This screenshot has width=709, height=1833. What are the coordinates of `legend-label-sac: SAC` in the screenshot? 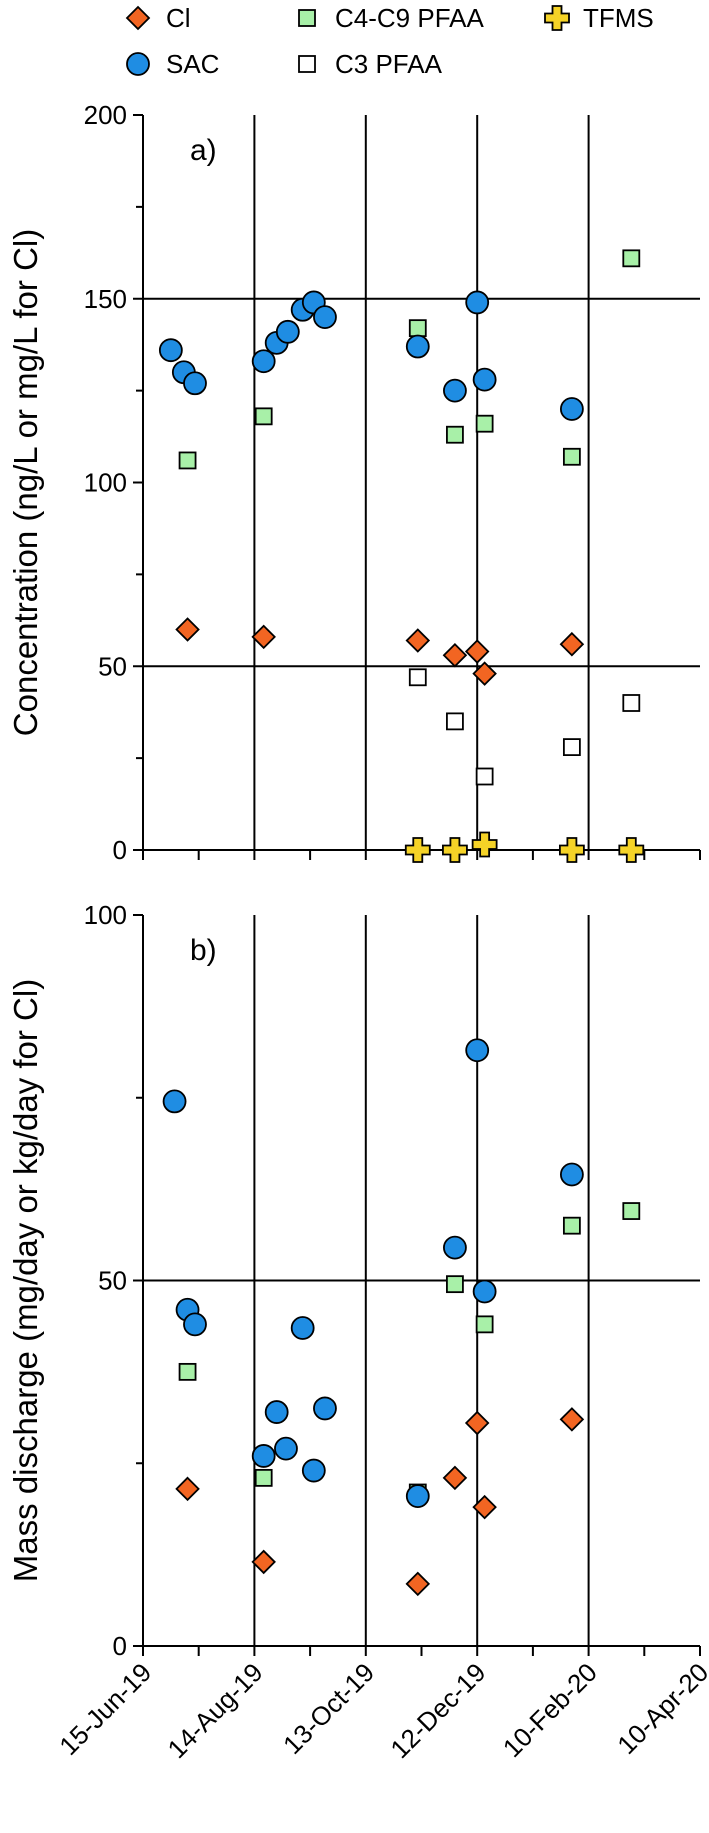 It's located at (192, 64).